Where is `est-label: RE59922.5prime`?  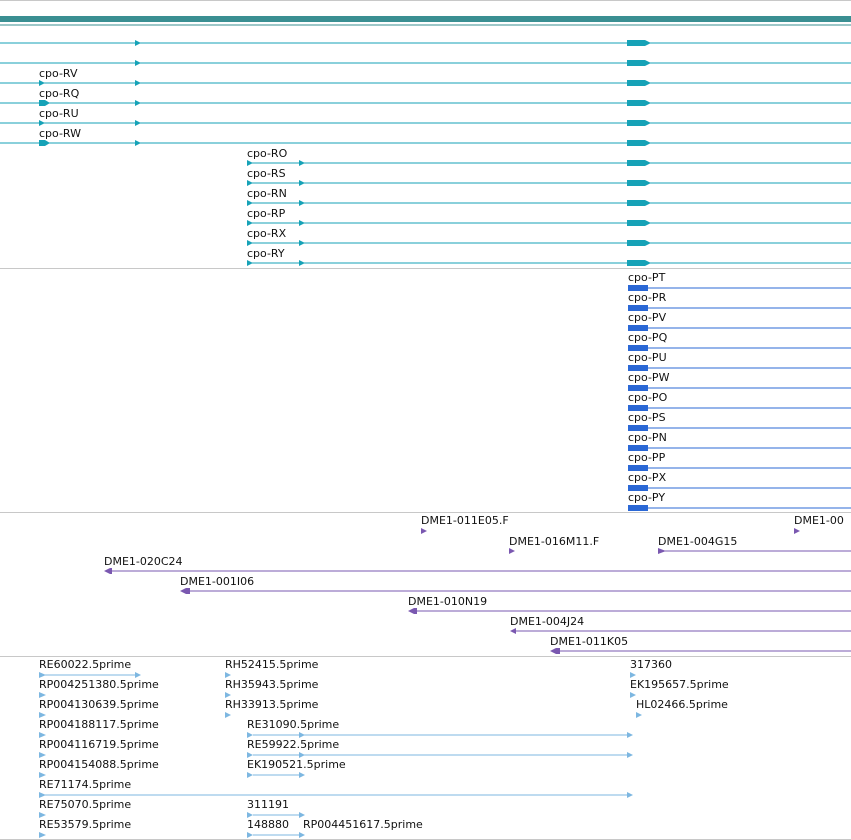
est-label: RE59922.5prime is located at coordinates (293, 744).